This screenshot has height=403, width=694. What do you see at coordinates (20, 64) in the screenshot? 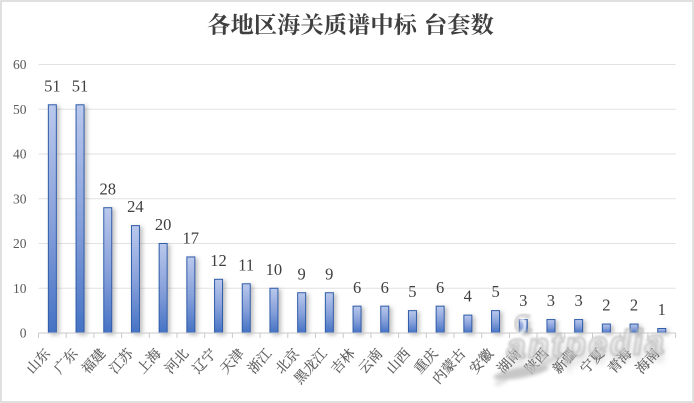
I see `svg-text: 60` at bounding box center [20, 64].